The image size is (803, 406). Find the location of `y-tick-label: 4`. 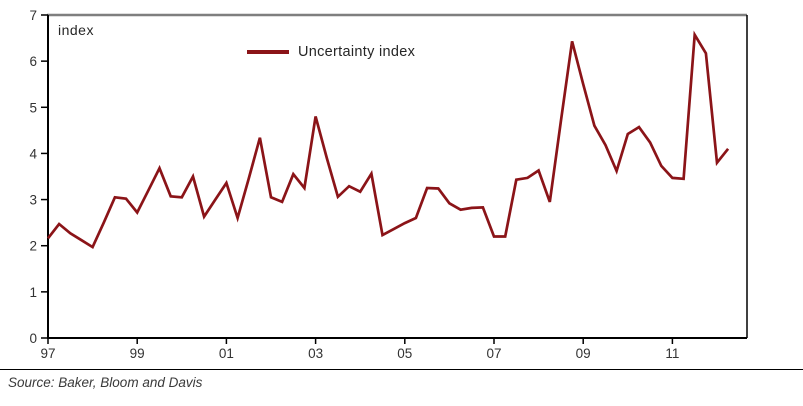

y-tick-label: 4 is located at coordinates (33, 153).